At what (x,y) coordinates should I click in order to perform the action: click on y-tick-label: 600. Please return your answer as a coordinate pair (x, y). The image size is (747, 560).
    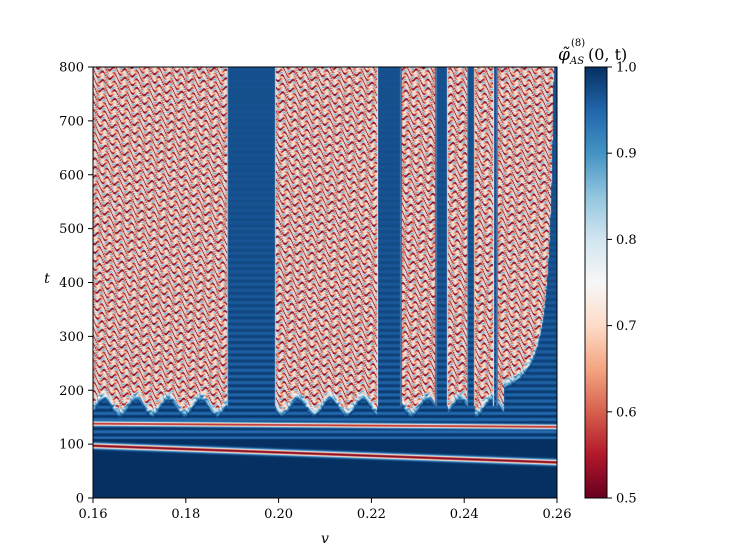
    Looking at the image, I should click on (71, 175).